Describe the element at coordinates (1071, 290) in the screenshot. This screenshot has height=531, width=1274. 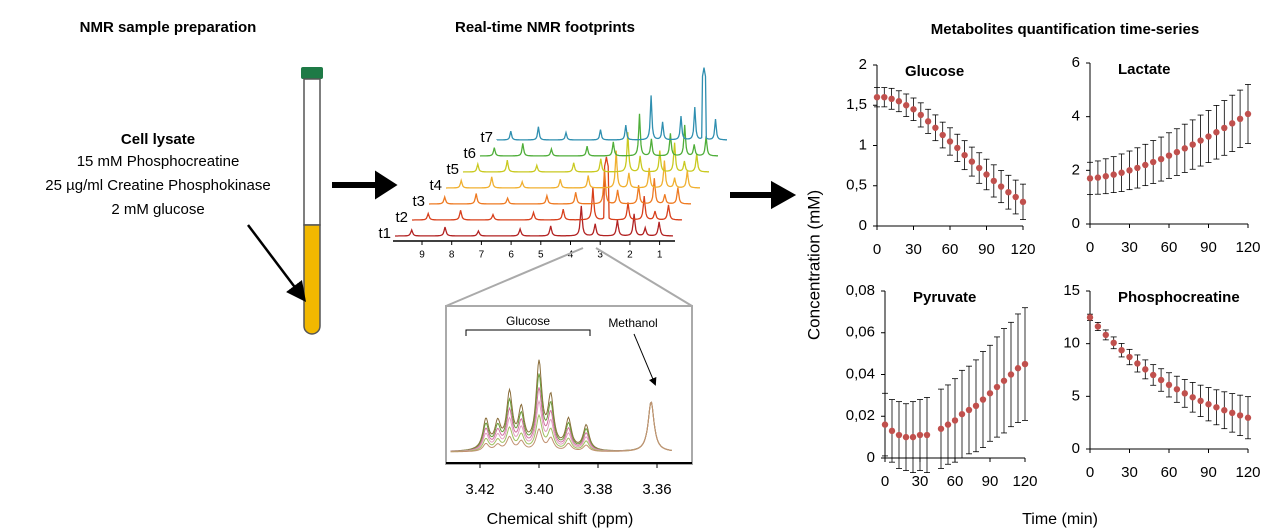
I see `y-tick-label: 15` at that location.